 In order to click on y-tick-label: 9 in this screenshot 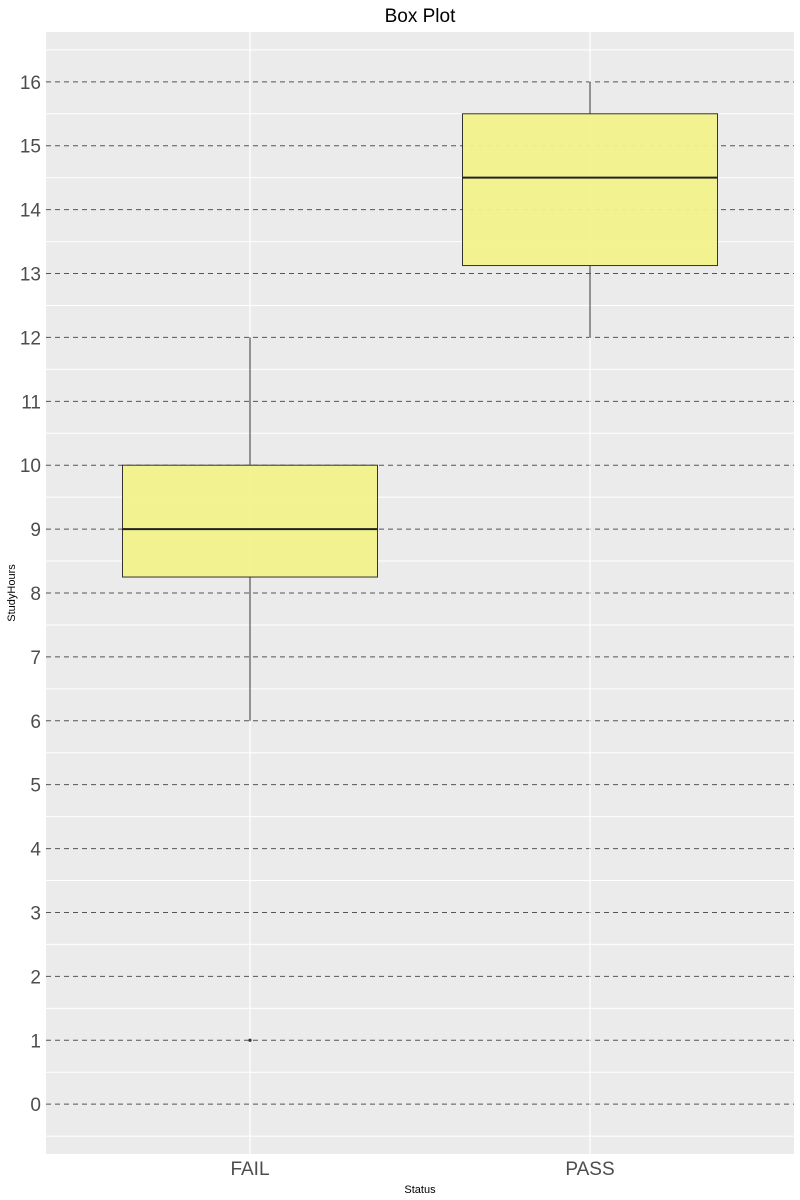, I will do `click(35, 530)`.